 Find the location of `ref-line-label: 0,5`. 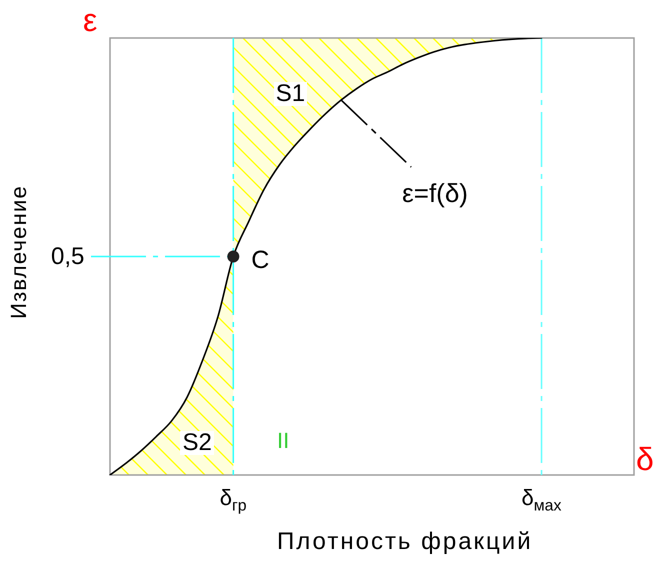

ref-line-label: 0,5 is located at coordinates (67, 256).